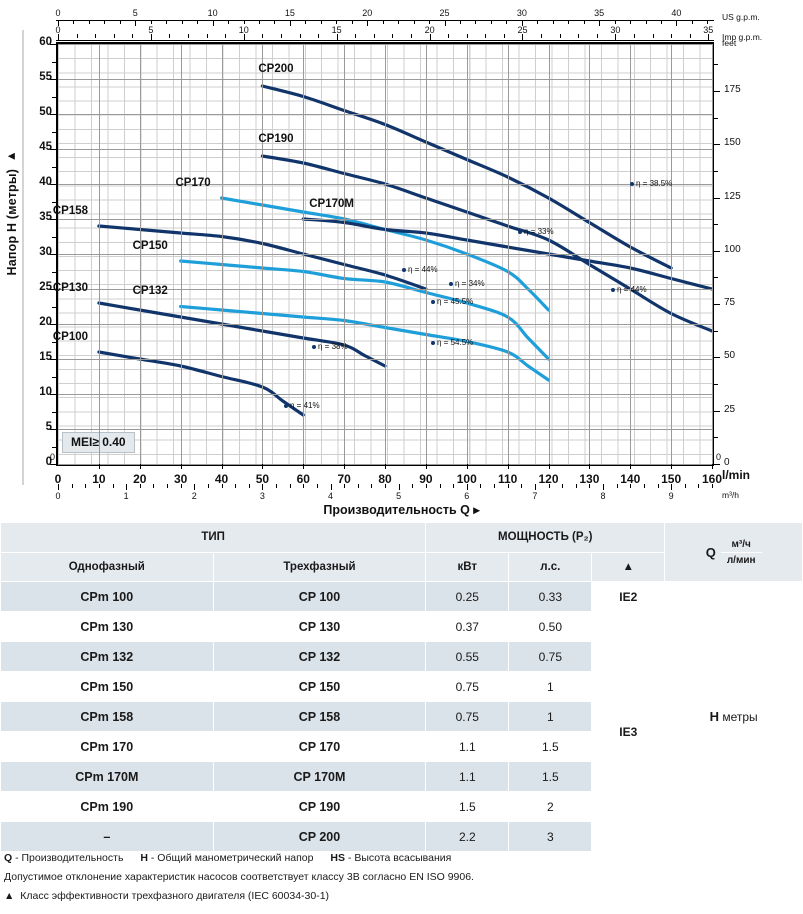 This screenshot has height=914, width=803. Describe the element at coordinates (741, 17) in the screenshot. I see `unit-us-gpm: US g.p.m.` at that location.